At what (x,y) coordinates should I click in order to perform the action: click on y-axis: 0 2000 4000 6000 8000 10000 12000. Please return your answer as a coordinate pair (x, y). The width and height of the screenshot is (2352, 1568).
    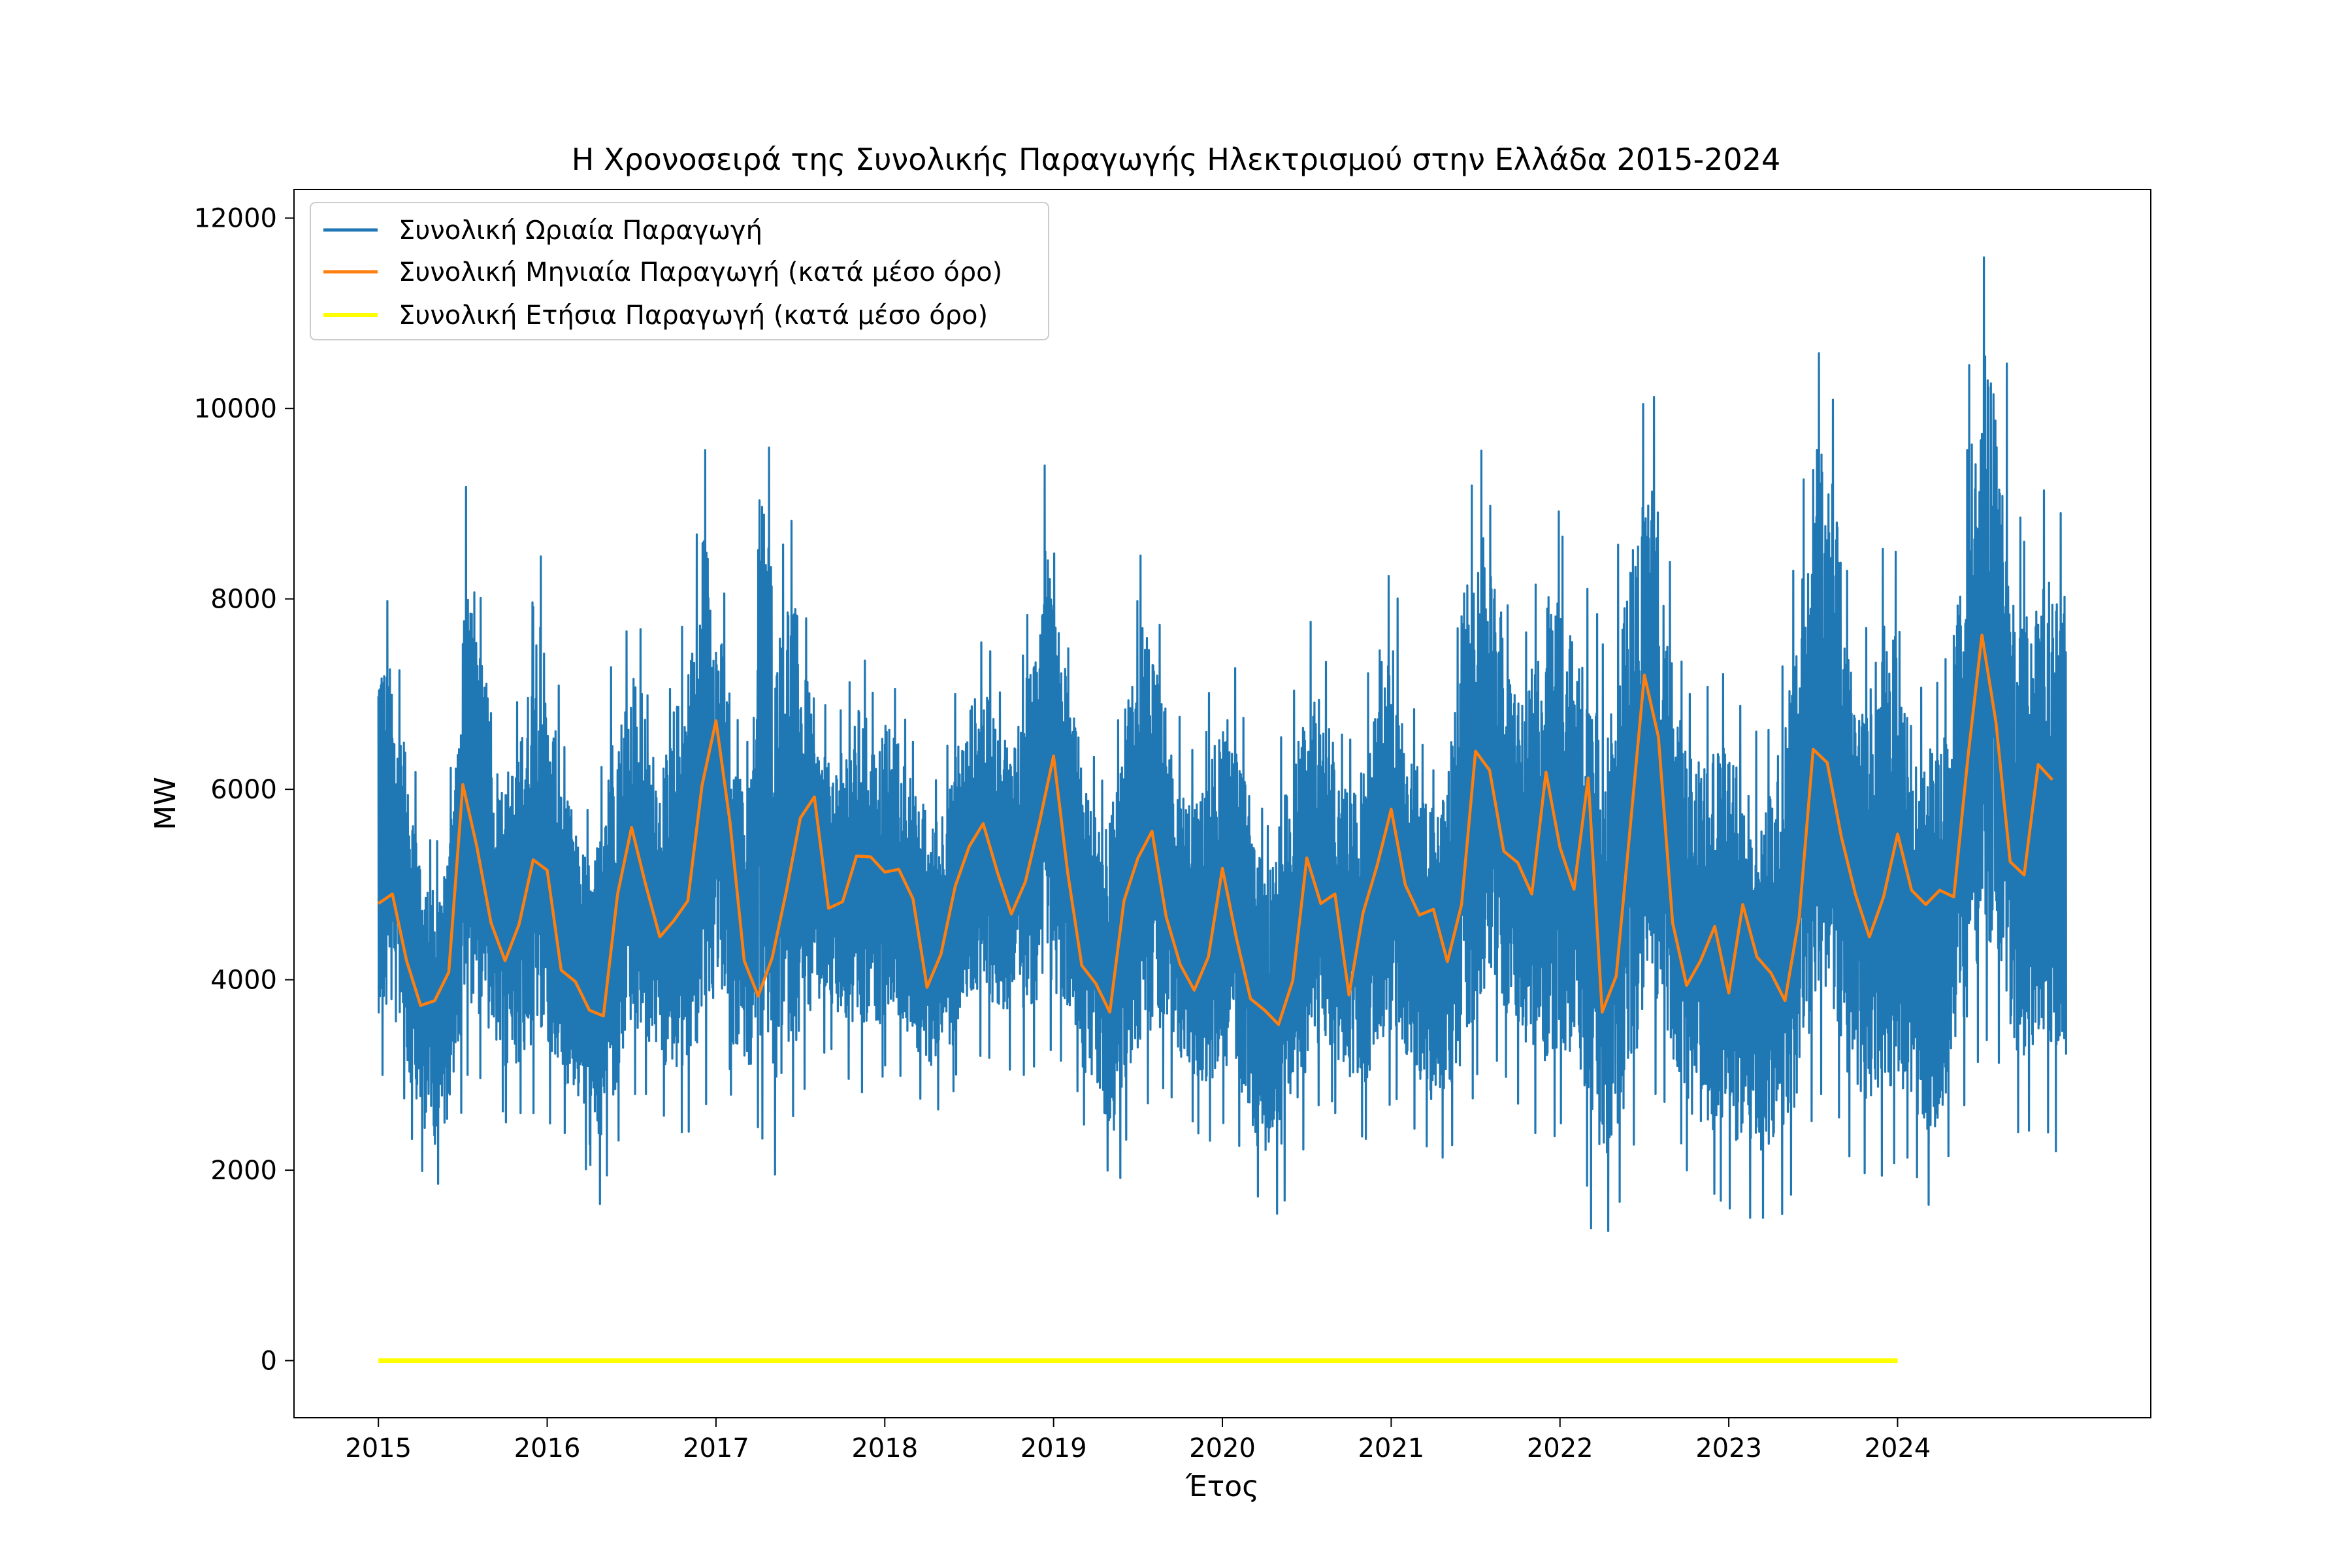
    Looking at the image, I should click on (244, 790).